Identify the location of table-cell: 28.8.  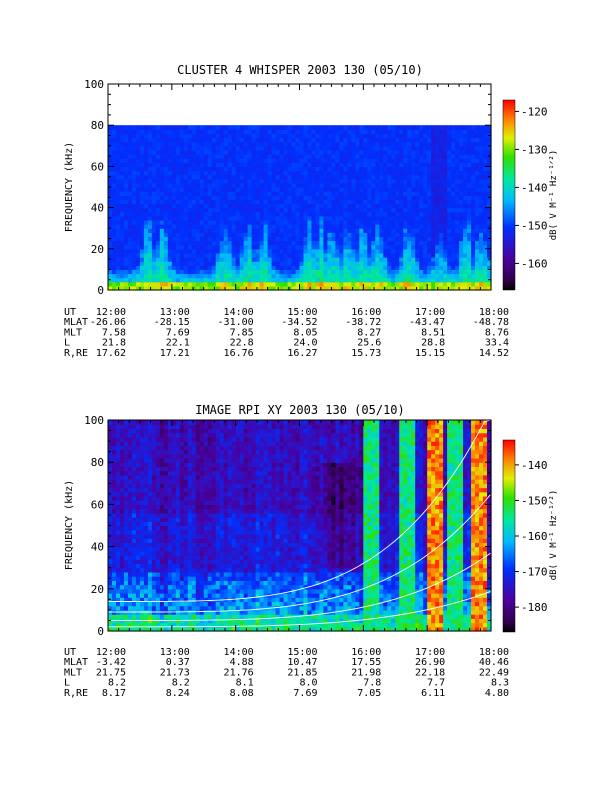
(433, 343).